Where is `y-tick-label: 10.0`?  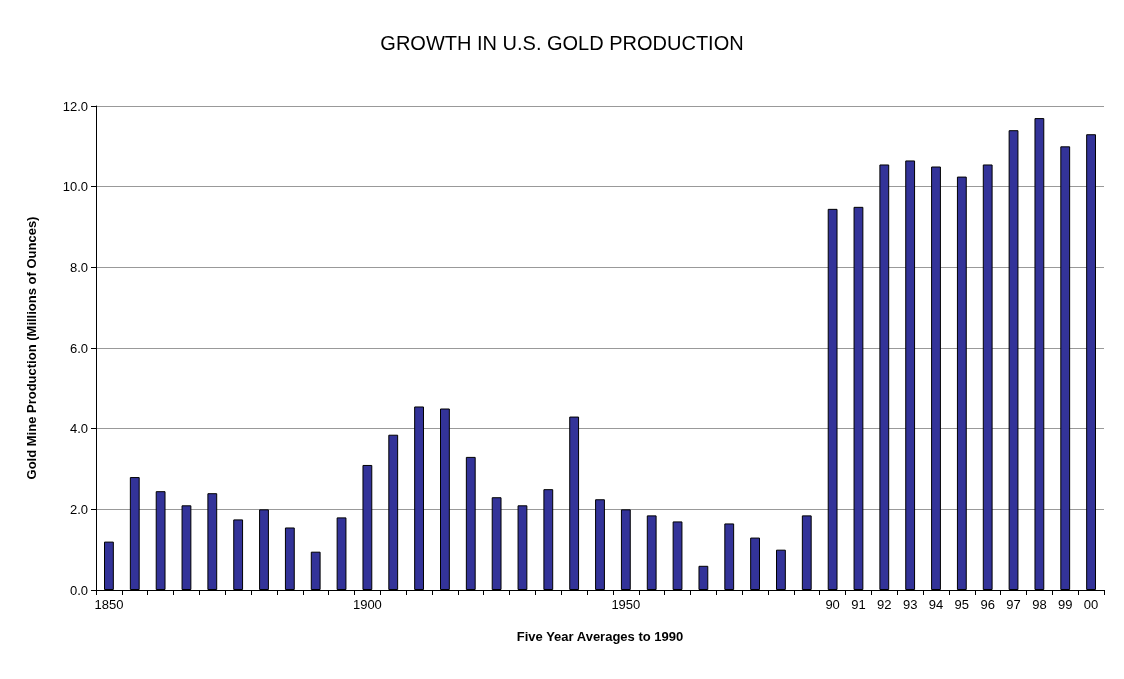 y-tick-label: 10.0 is located at coordinates (75, 187).